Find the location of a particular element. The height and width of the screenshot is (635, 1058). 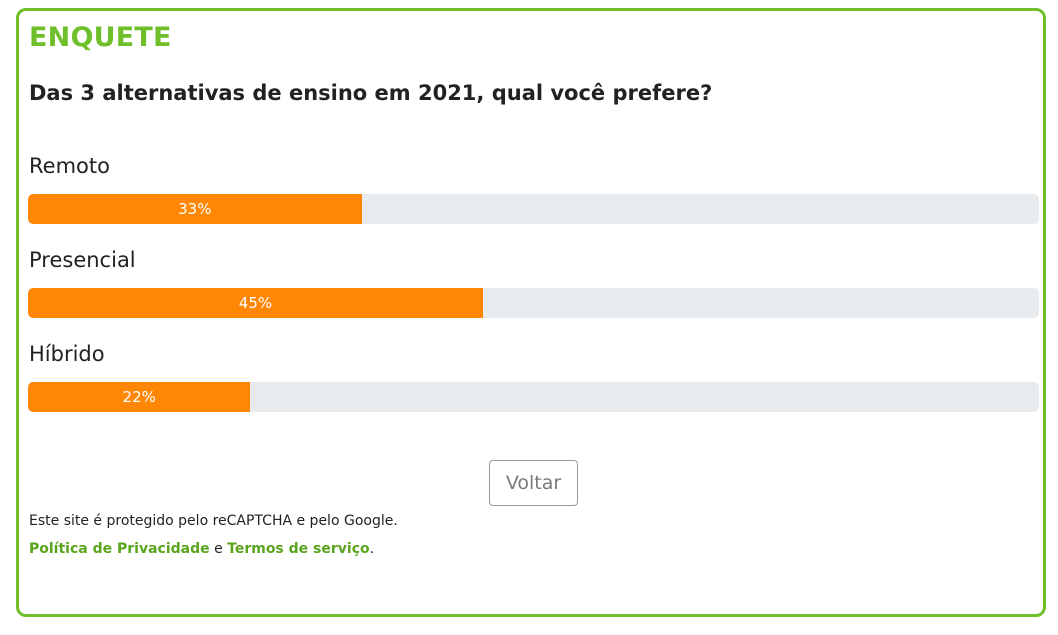

result-percent: 45% is located at coordinates (255, 303).